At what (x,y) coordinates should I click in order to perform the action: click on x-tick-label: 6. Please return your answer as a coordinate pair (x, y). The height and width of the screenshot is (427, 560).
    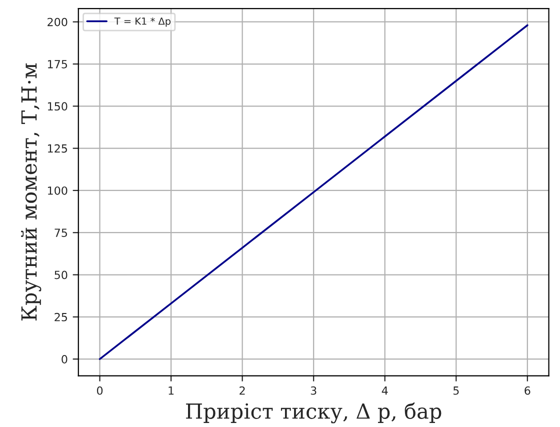
    Looking at the image, I should click on (527, 390).